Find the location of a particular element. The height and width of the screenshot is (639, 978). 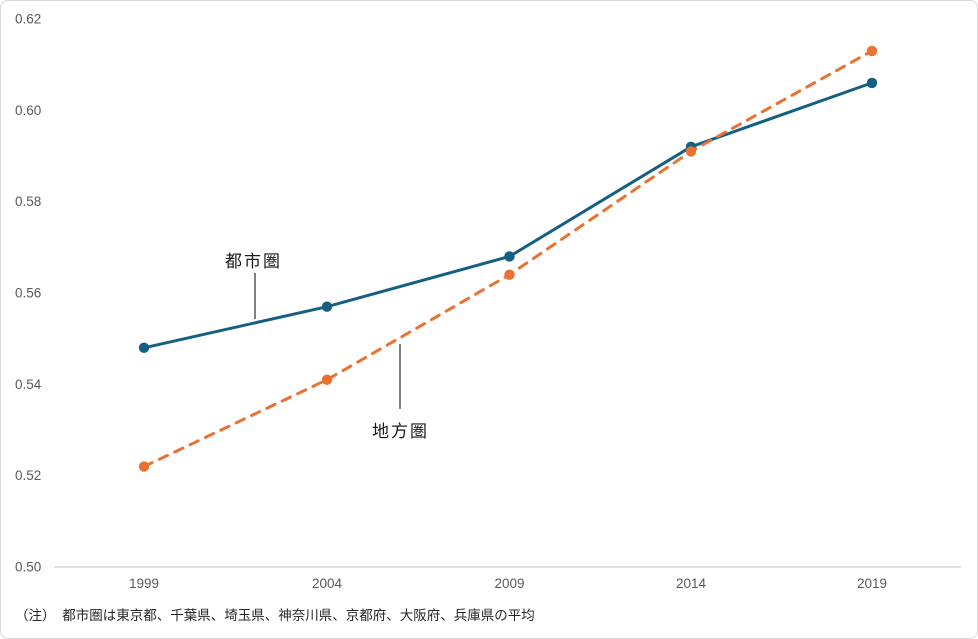

series-label-regional: 地方圏 is located at coordinates (400, 431).